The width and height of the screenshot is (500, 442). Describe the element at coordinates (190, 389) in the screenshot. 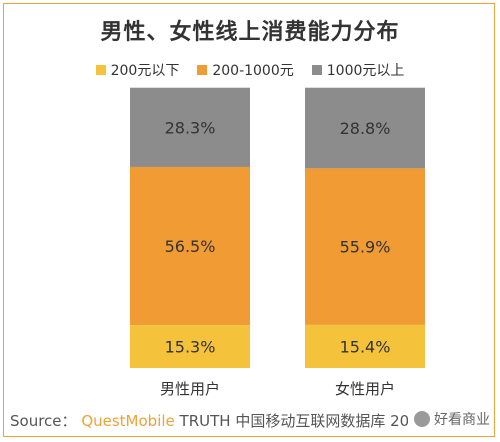

I see `category-label-0: 男性用户` at that location.